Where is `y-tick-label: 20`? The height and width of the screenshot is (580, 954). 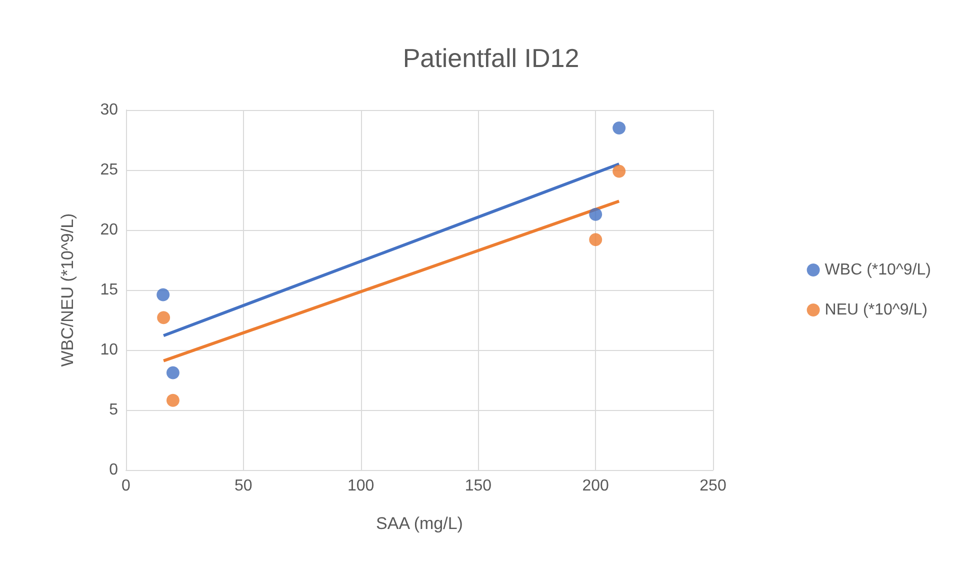 y-tick-label: 20 is located at coordinates (109, 230).